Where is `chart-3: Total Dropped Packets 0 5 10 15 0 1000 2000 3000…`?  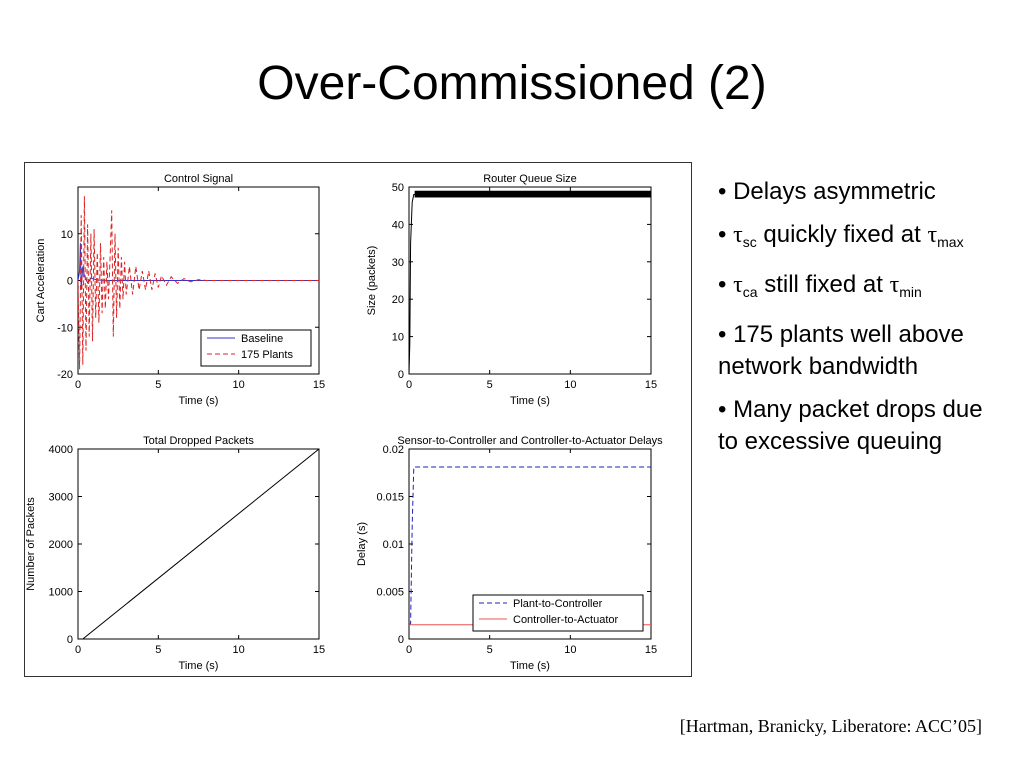
chart-3: Total Dropped Packets 0 5 10 15 0 1000 2000 3000… is located at coordinates (175, 553).